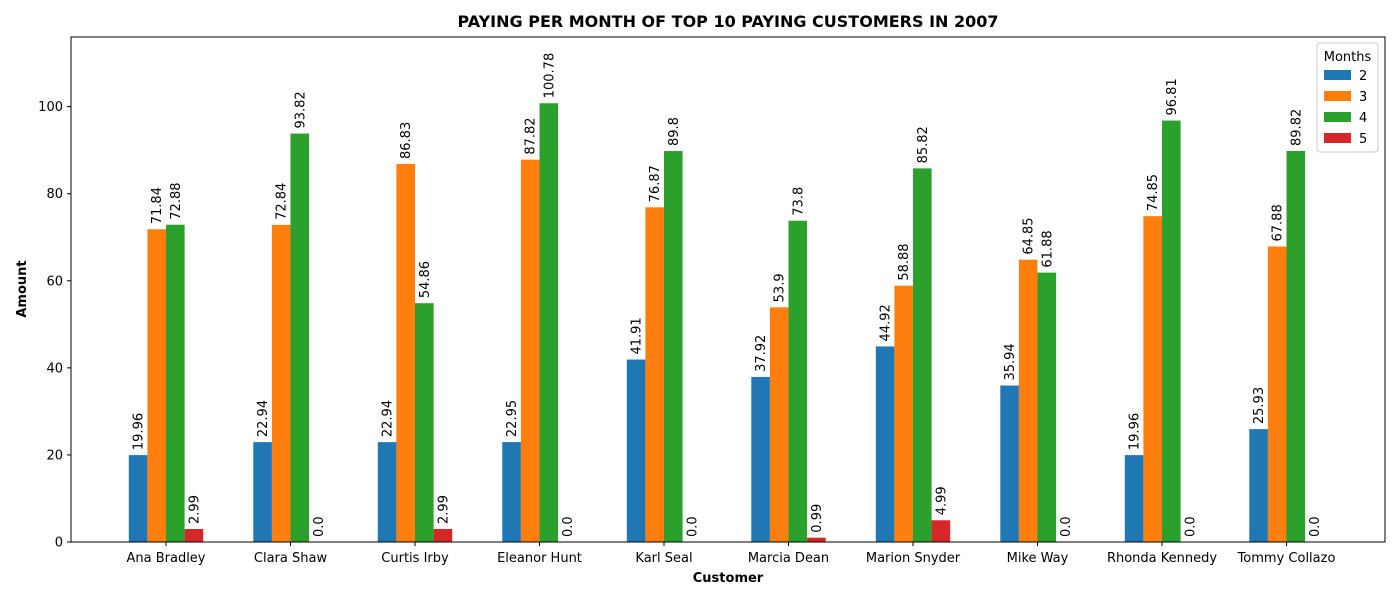  Describe the element at coordinates (1286, 558) in the screenshot. I see `x-tick-label: Tommy Collazo` at that location.